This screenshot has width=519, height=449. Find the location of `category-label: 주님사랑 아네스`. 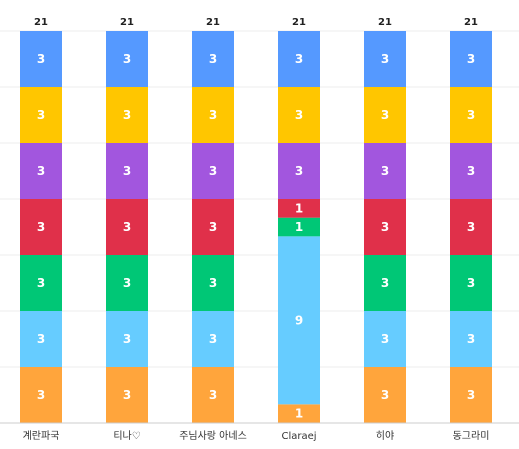

category-label: 주님사랑 아네스 is located at coordinates (213, 436).